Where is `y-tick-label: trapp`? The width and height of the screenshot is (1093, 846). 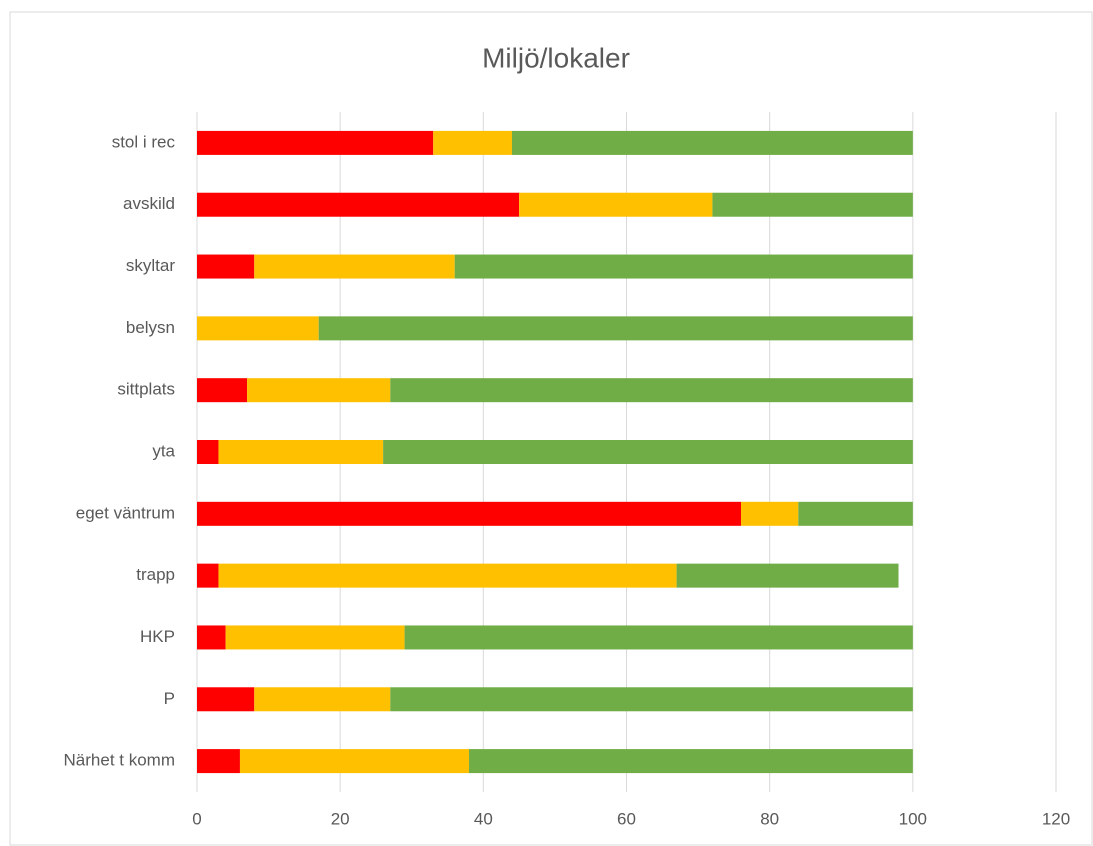
y-tick-label: trapp is located at coordinates (155, 574).